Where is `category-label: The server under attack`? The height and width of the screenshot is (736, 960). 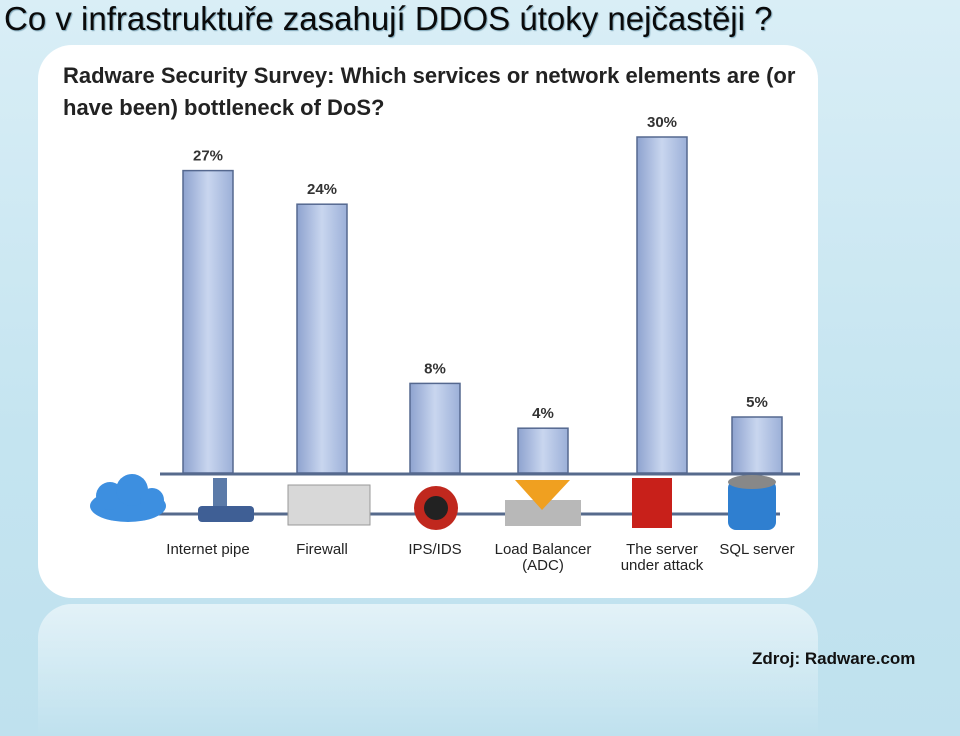
category-label: The server under attack is located at coordinates (662, 557).